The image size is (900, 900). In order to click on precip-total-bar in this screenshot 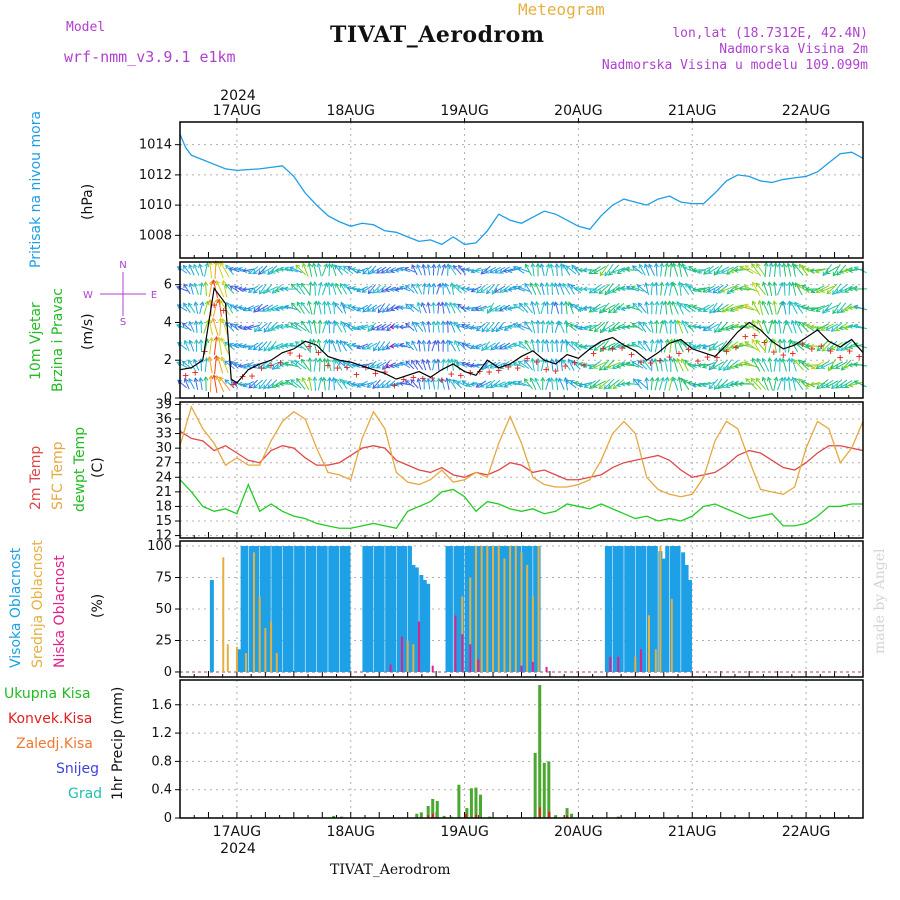, I will do `click(467, 813)`.